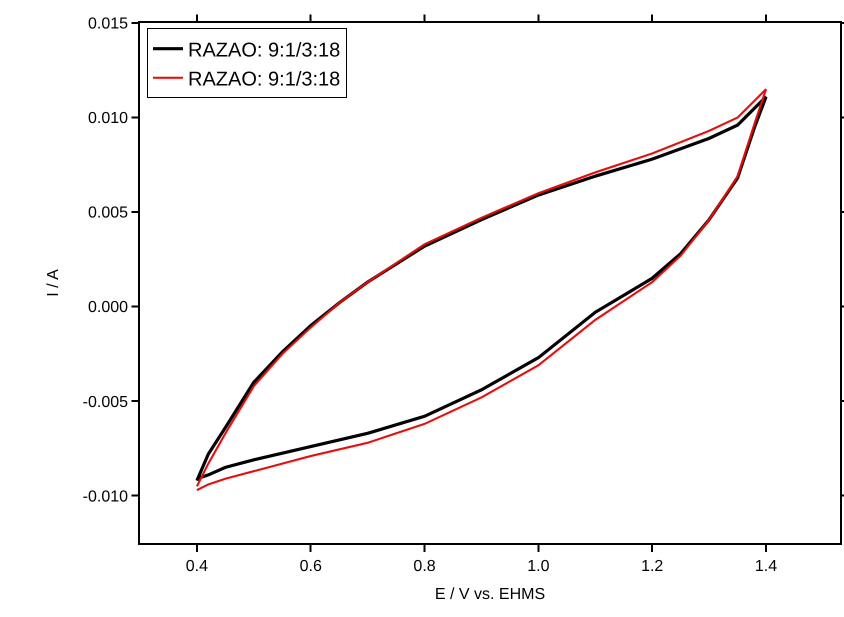  I want to click on y-tick-label: 0.010, so click(108, 119).